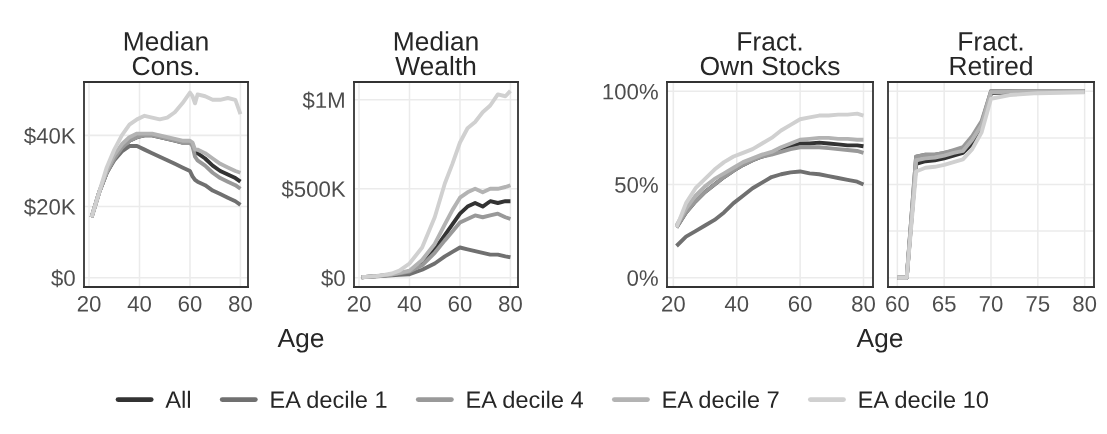 The height and width of the screenshot is (434, 1107). I want to click on y-tick-label: $40K, so click(50, 135).